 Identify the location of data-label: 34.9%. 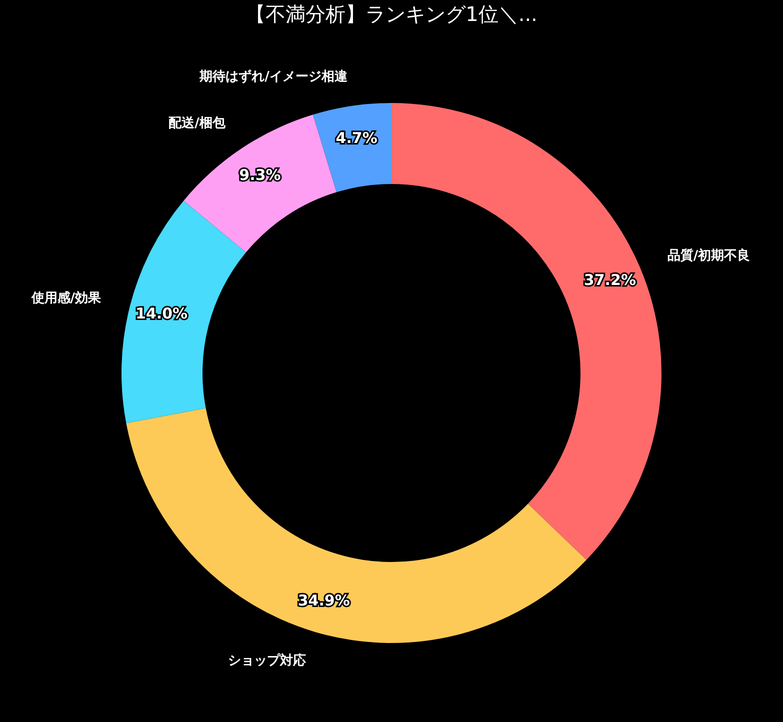
(324, 601).